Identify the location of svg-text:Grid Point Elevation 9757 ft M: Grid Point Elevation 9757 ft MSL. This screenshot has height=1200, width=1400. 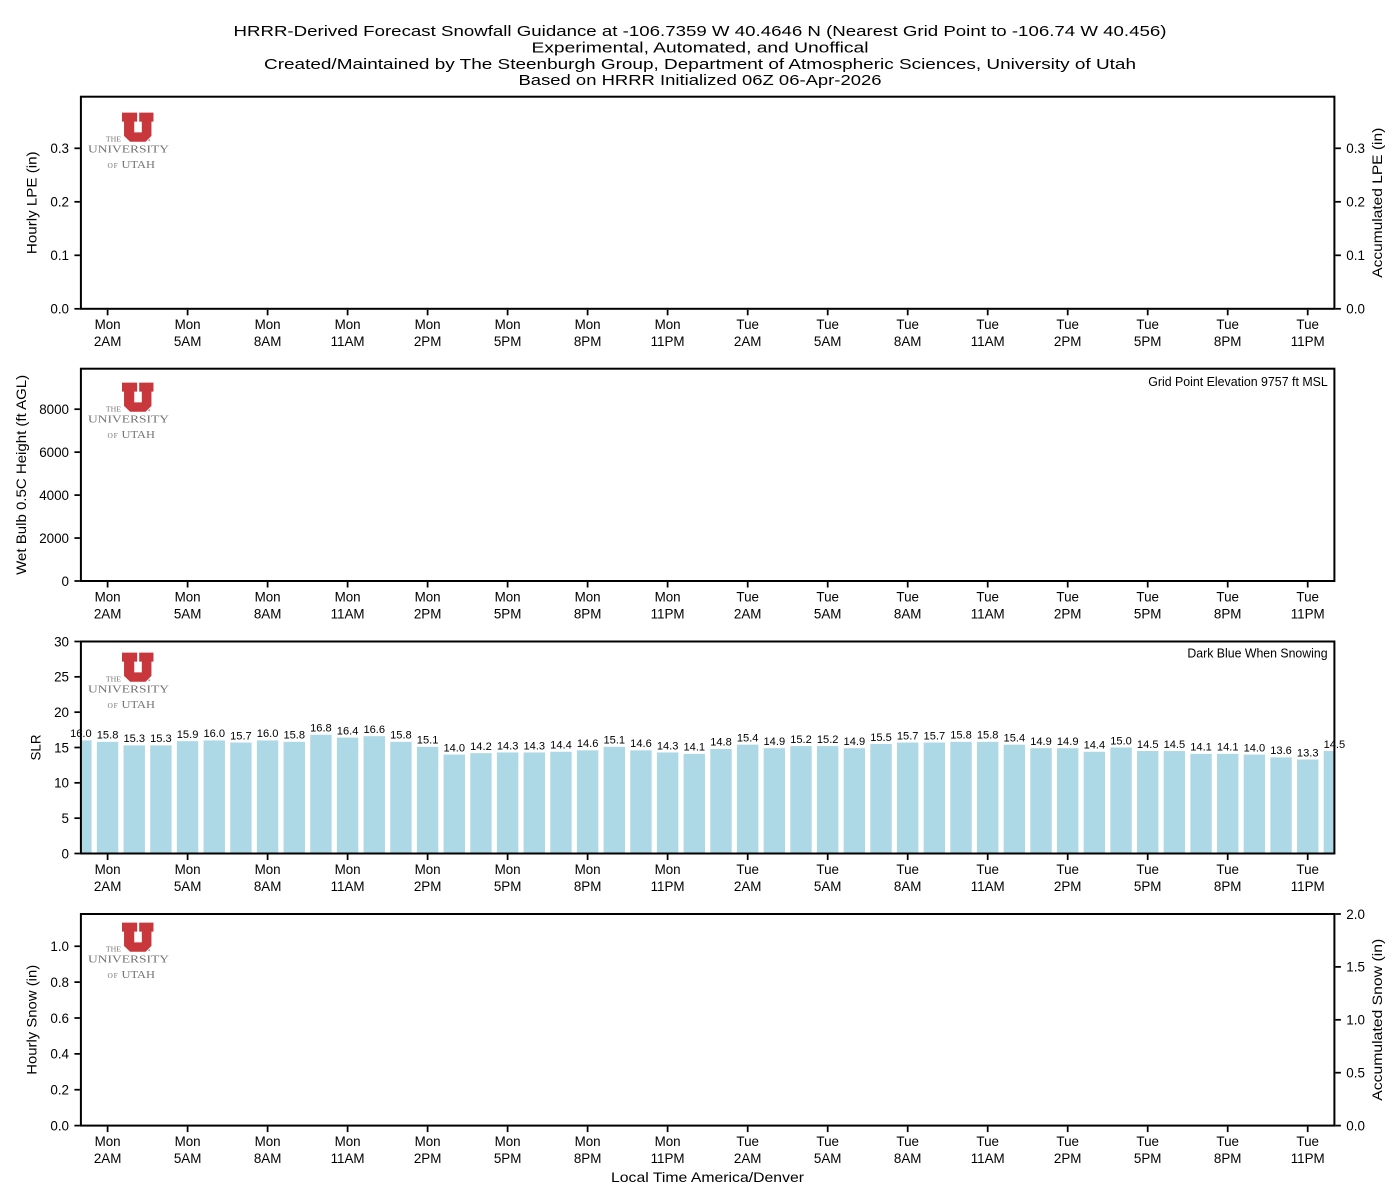
(1238, 381).